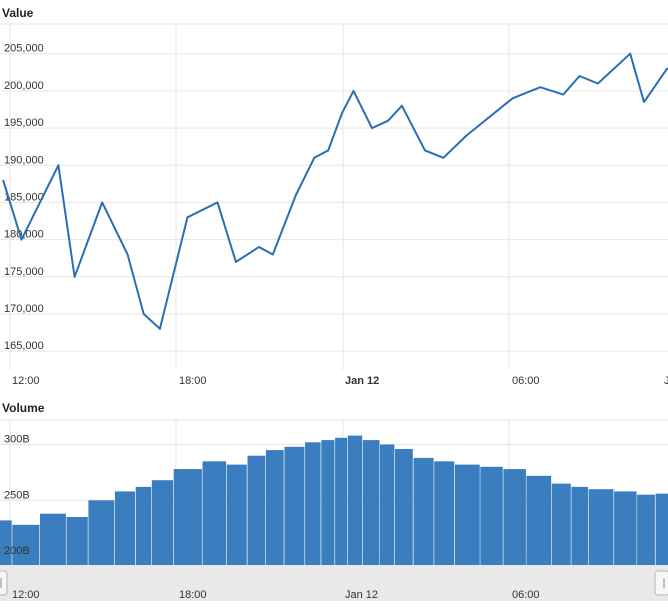 The image size is (668, 612). Describe the element at coordinates (24, 123) in the screenshot. I see `price-y-tick-label: 195,000` at that location.